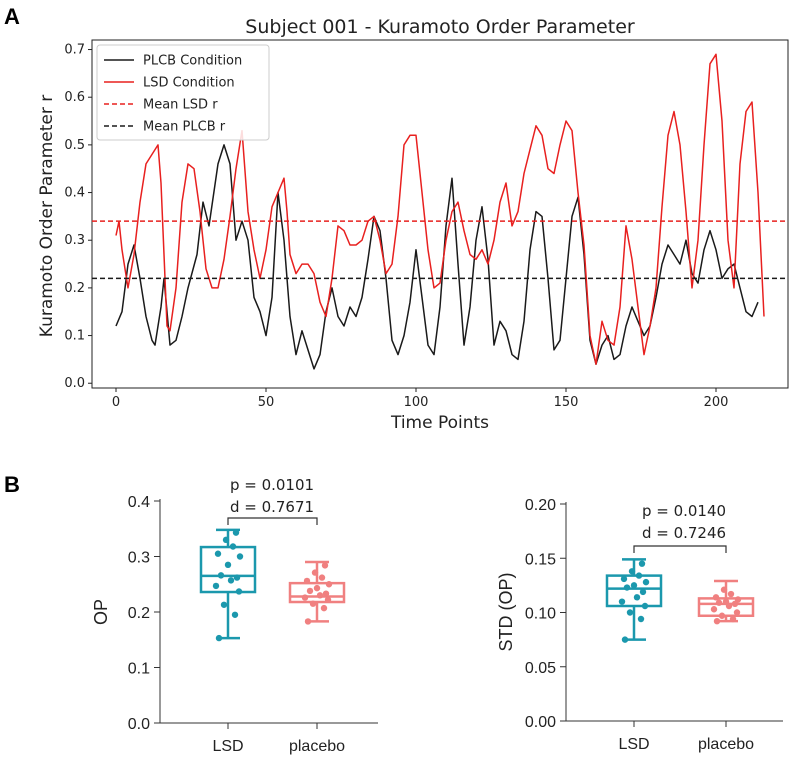  I want to click on y-tick-label: 0.20, so click(540, 505).